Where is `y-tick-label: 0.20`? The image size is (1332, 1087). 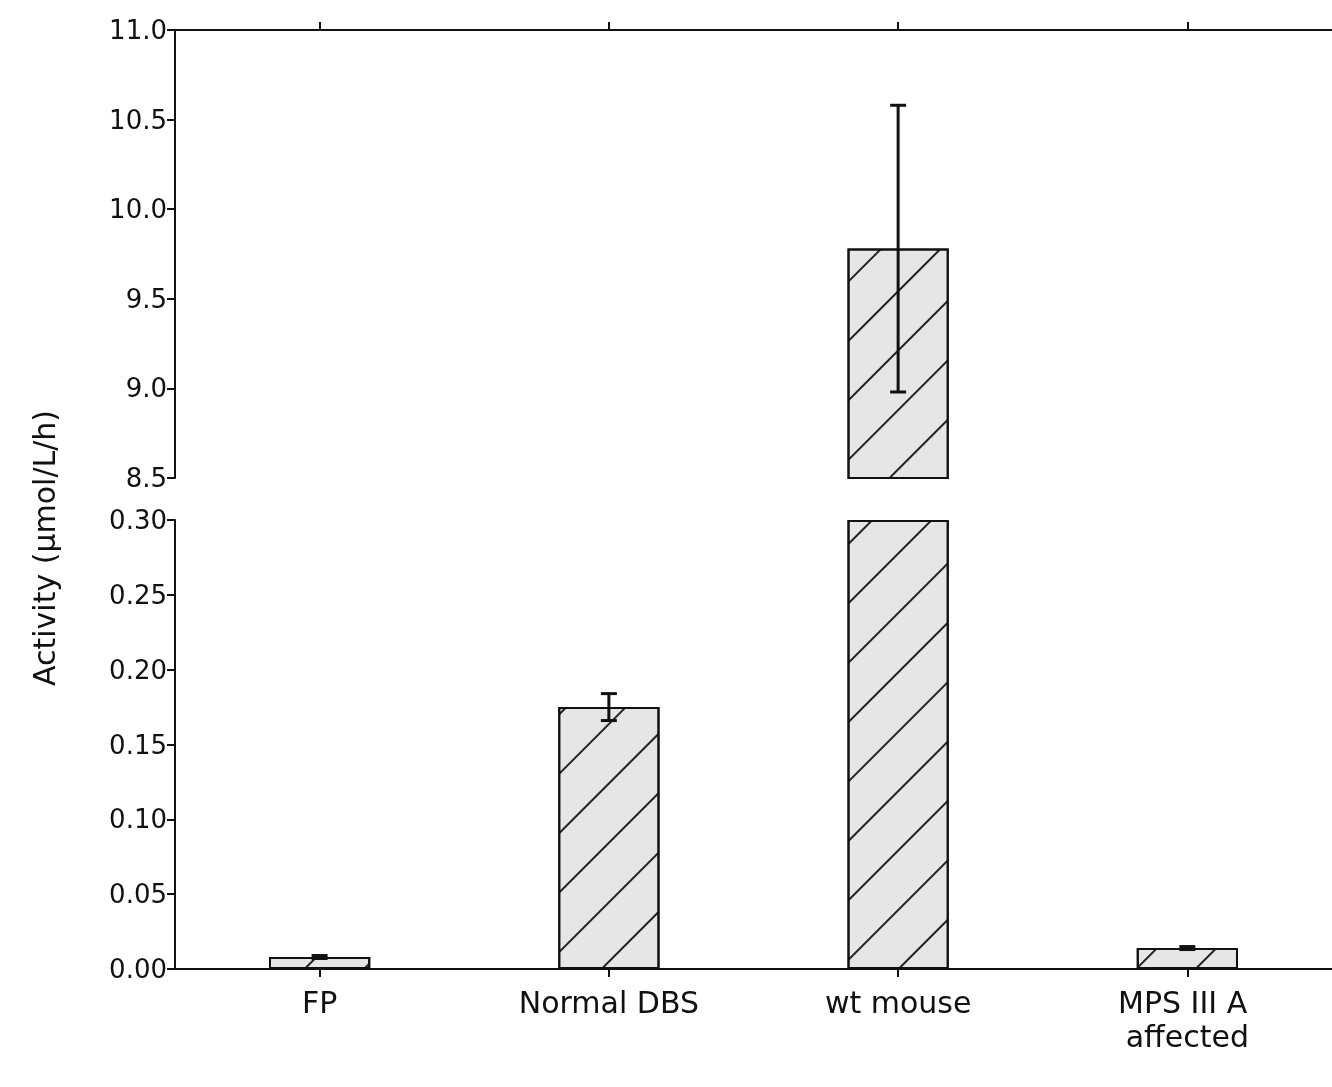
y-tick-label: 0.20 is located at coordinates (138, 669).